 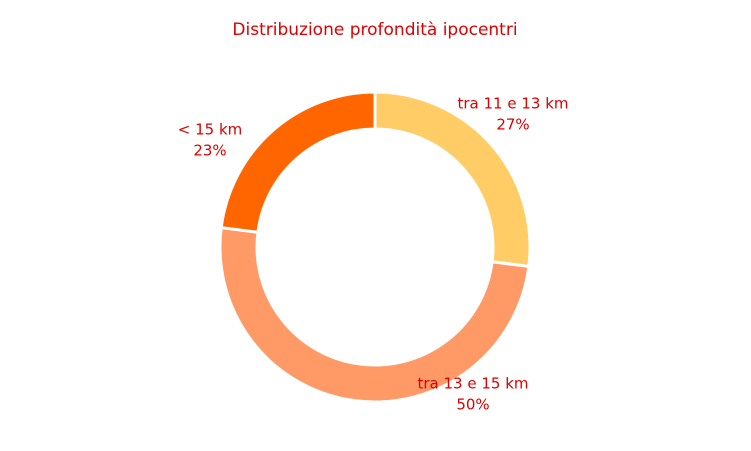 I want to click on segment-label: < 15 km, so click(x=210, y=130).